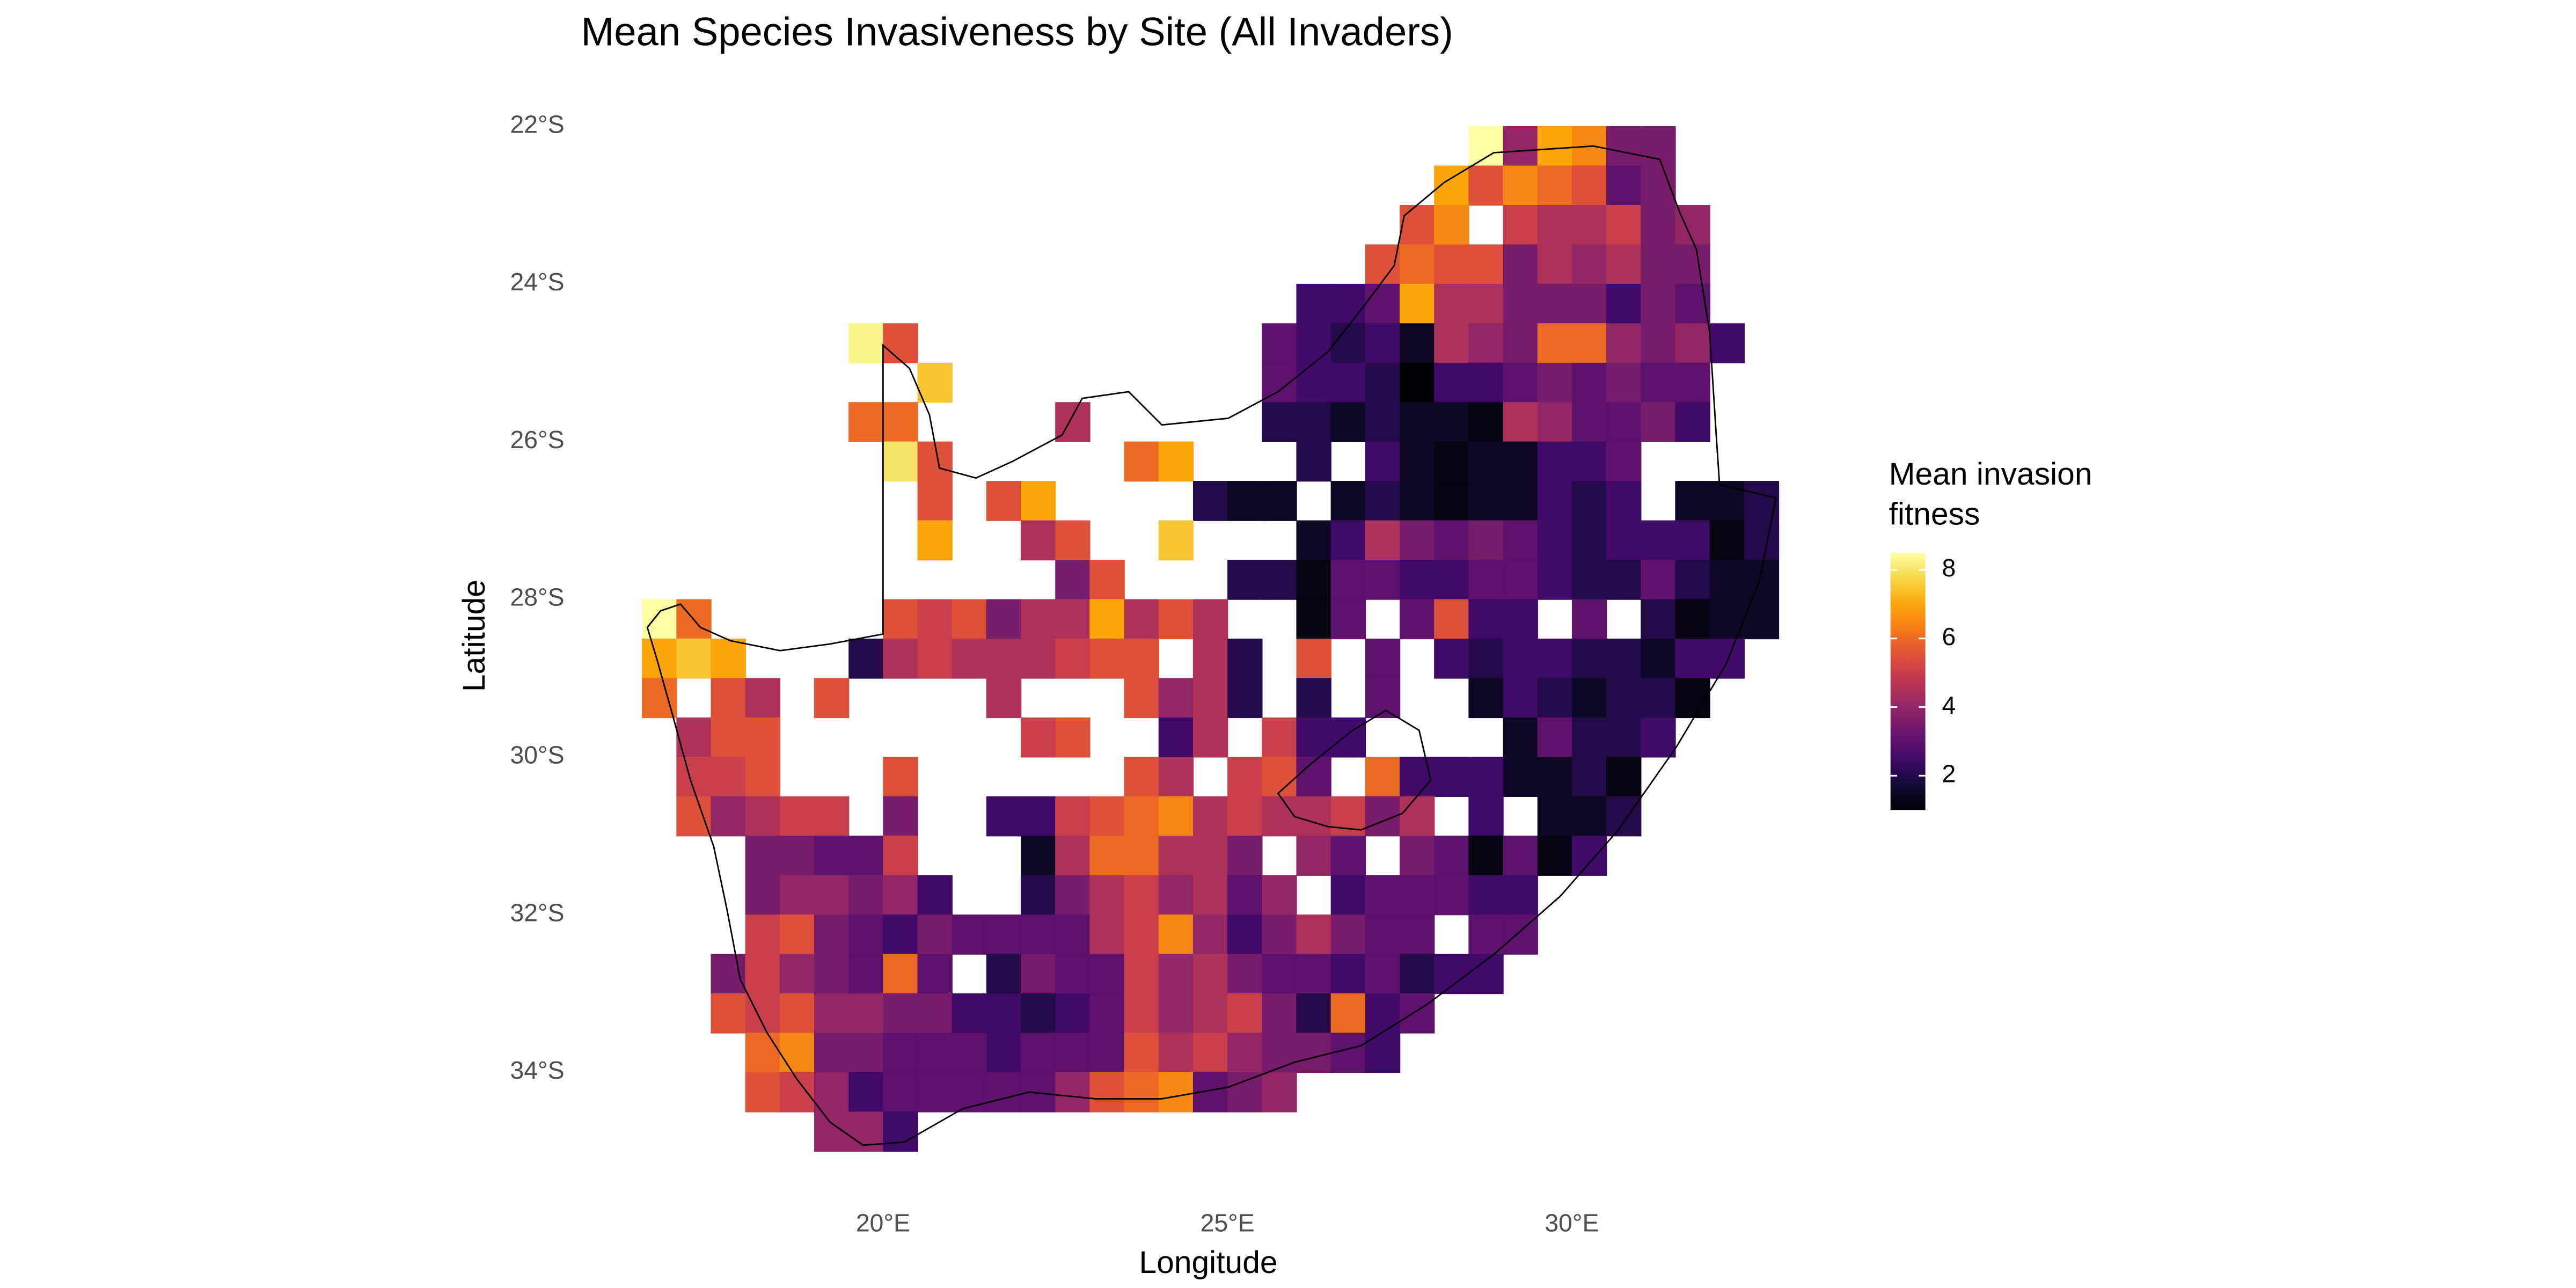  I want to click on legend-title: Mean invasion fitness, so click(1990, 495).